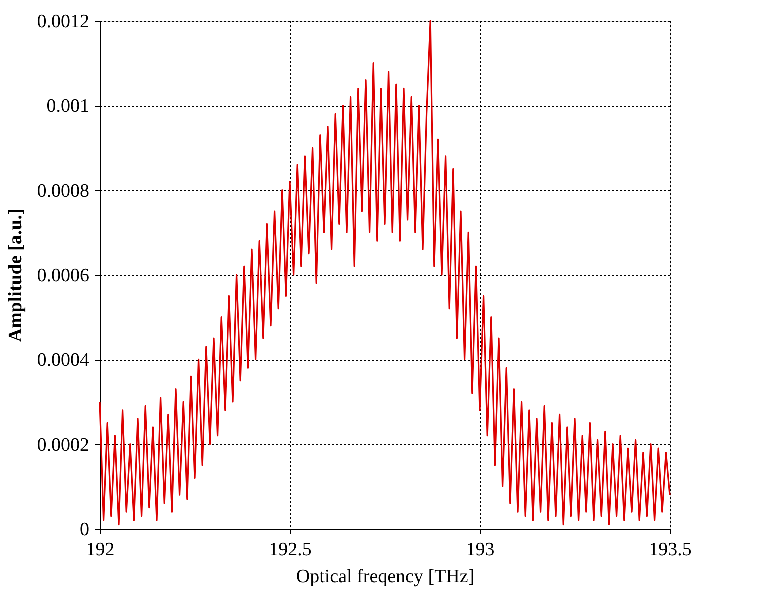 The height and width of the screenshot is (599, 774). What do you see at coordinates (63, 445) in the screenshot?
I see `y-tick-label: 0.0002` at bounding box center [63, 445].